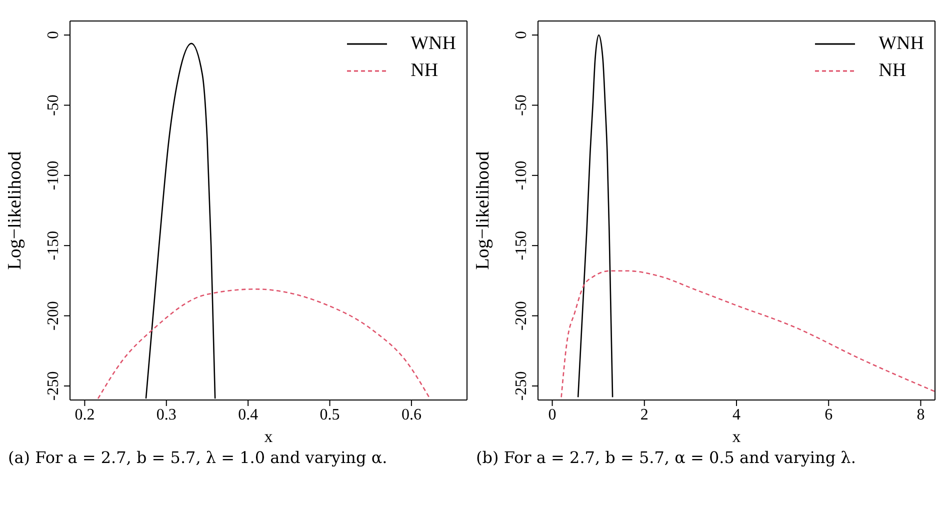 The height and width of the screenshot is (506, 948). I want to click on x-tick-label: 0.4, so click(248, 415).